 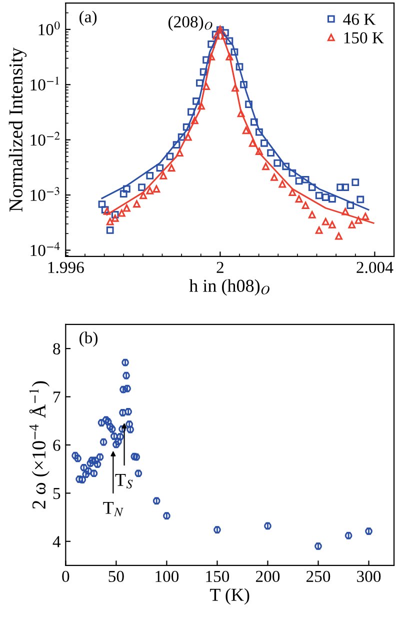 What do you see at coordinates (89, 339) in the screenshot?
I see `annotation: (b)` at bounding box center [89, 339].